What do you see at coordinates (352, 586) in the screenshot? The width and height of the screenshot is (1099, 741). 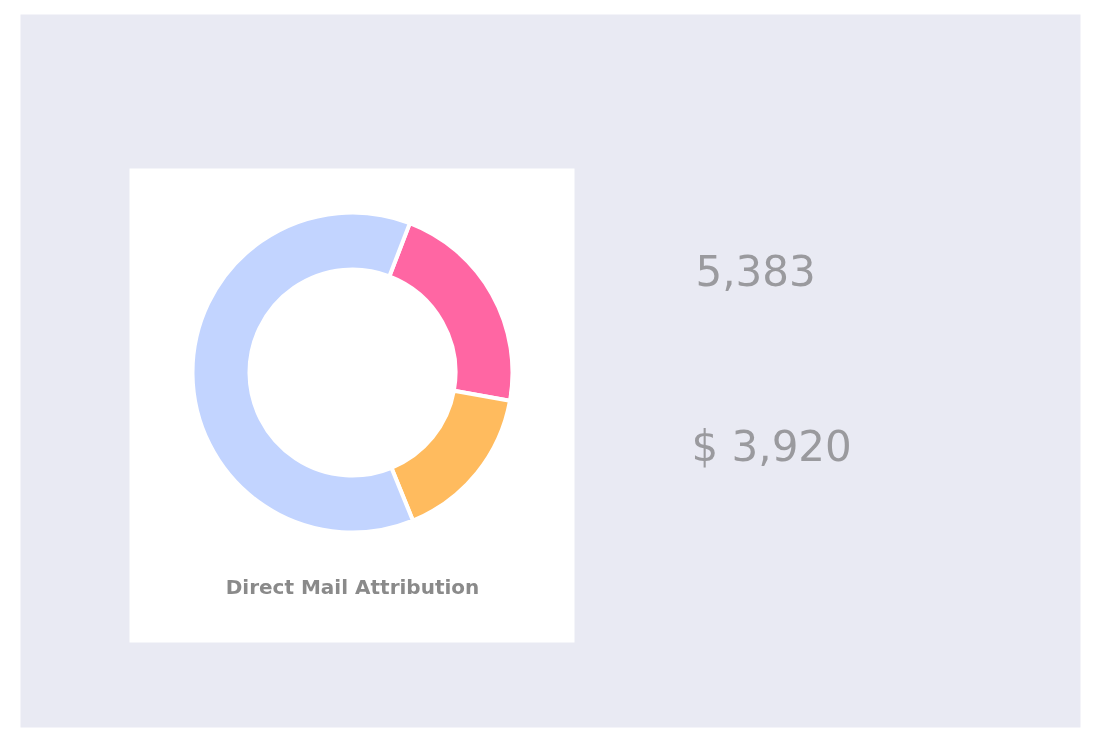 I see `text: Direct Mail Attribution` at bounding box center [352, 586].